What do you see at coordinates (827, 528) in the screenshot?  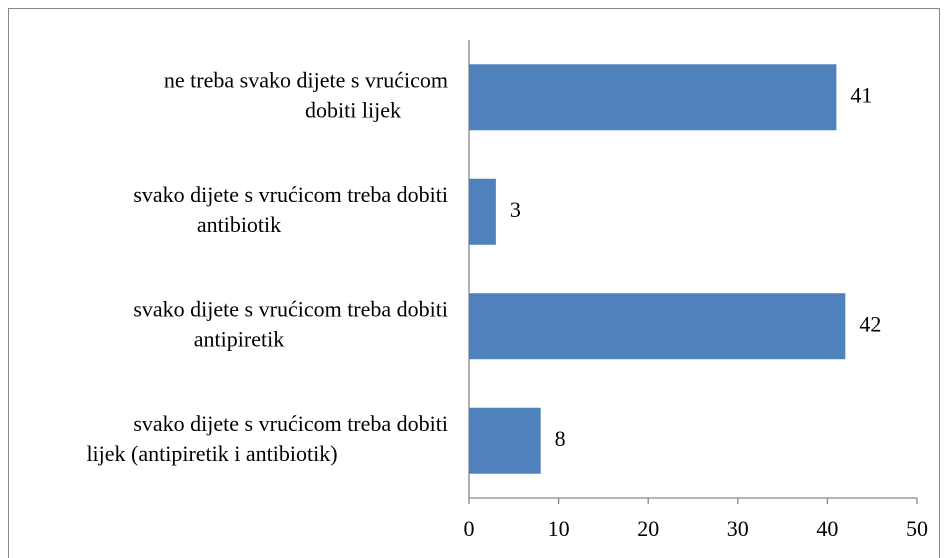 I see `x-tick-label: 40` at bounding box center [827, 528].